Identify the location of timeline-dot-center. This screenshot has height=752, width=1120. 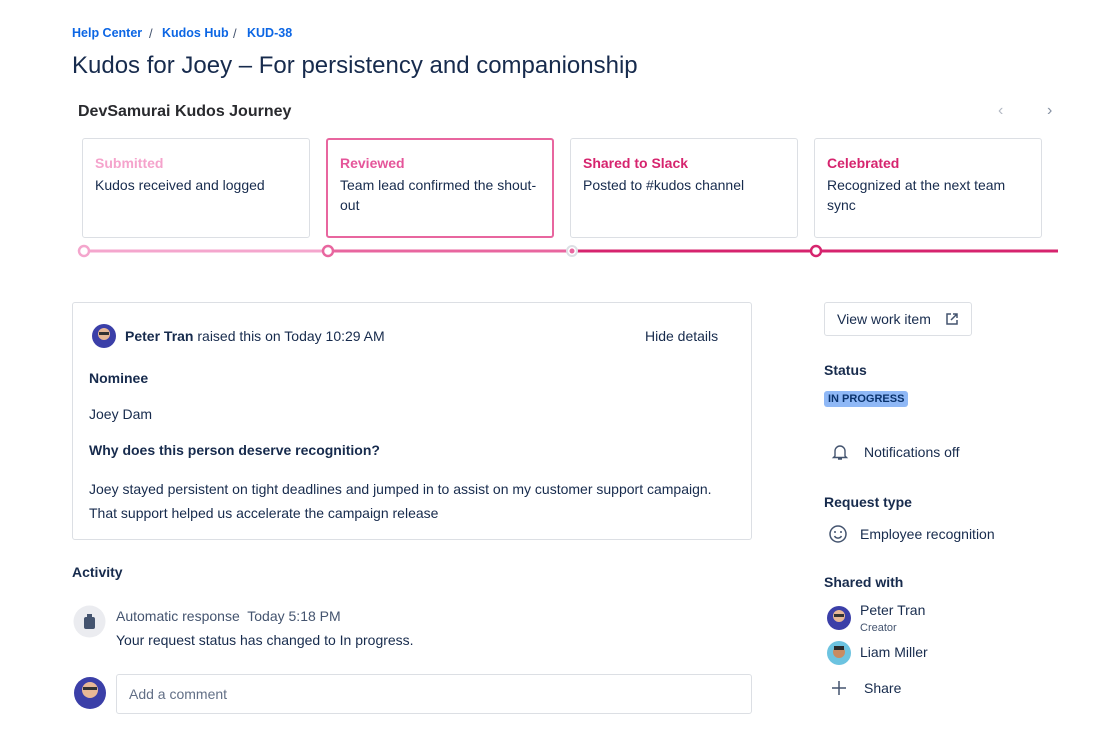
(572, 251).